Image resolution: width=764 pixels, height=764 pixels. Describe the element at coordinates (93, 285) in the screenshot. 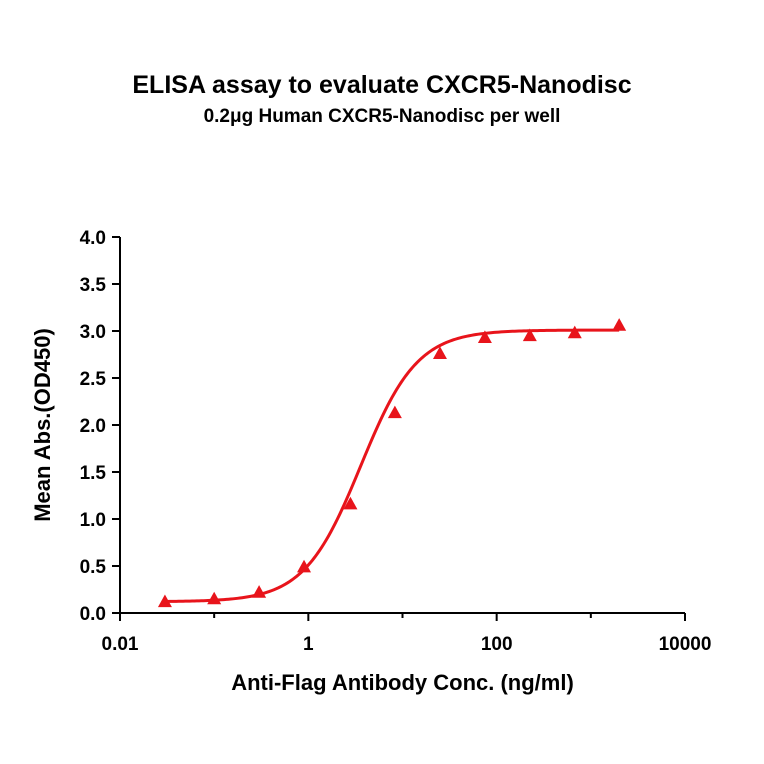

I see `y-tick-label: 3.5` at that location.